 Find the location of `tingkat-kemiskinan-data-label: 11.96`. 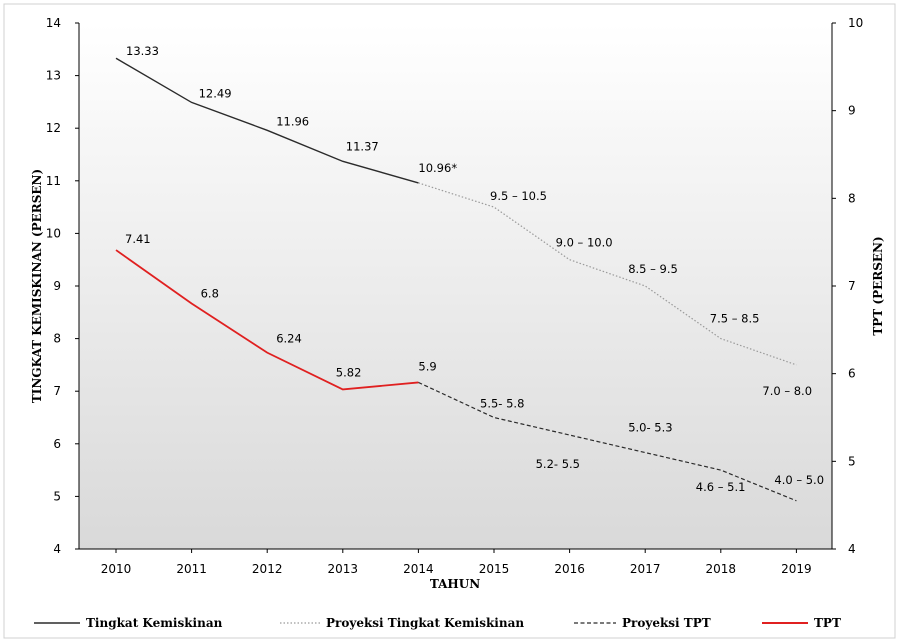

tingkat-kemiskinan-data-label: 11.96 is located at coordinates (292, 121).